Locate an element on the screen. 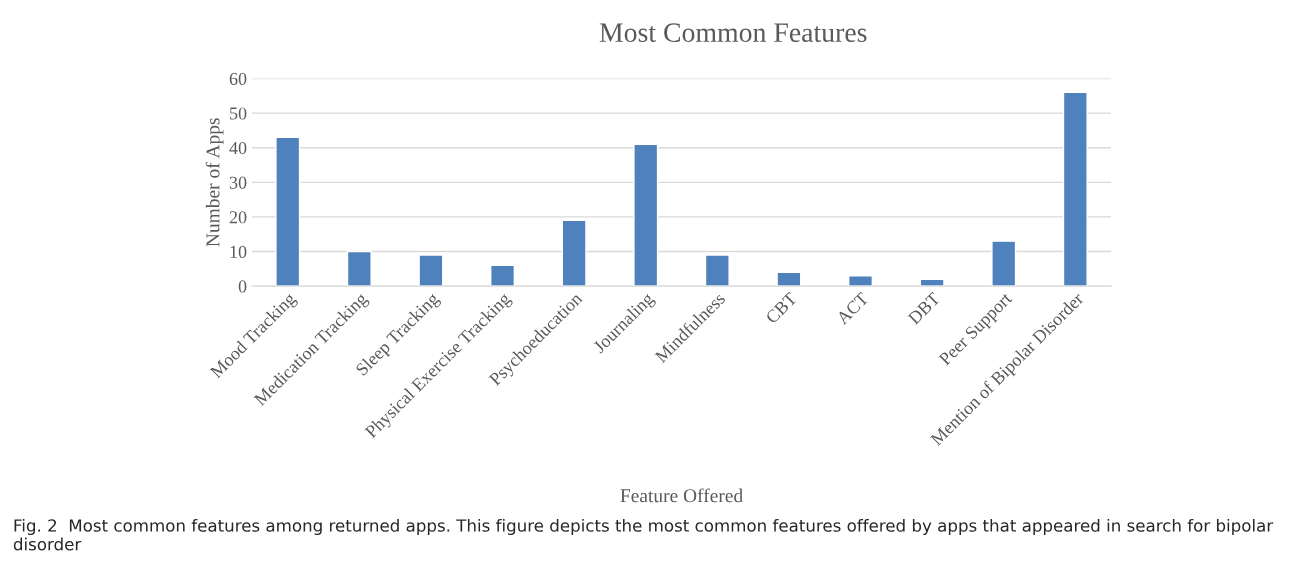 The width and height of the screenshot is (1292, 561). y-tick-label: 60 is located at coordinates (238, 78).